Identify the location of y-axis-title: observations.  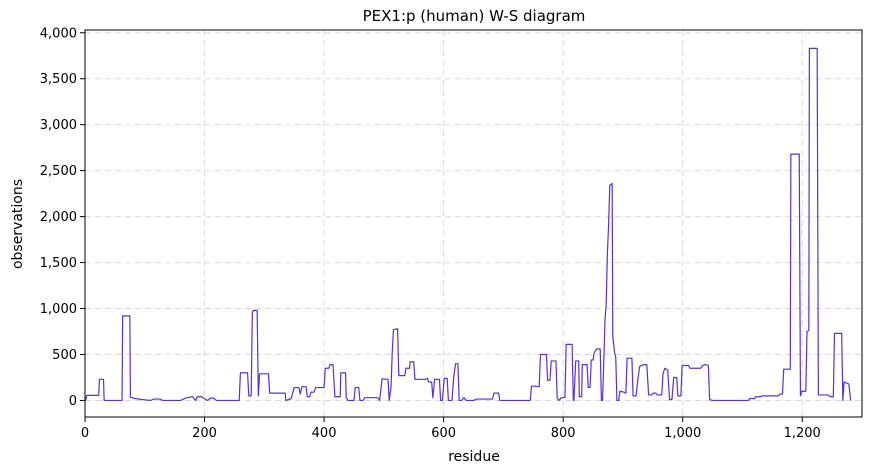
(18, 224).